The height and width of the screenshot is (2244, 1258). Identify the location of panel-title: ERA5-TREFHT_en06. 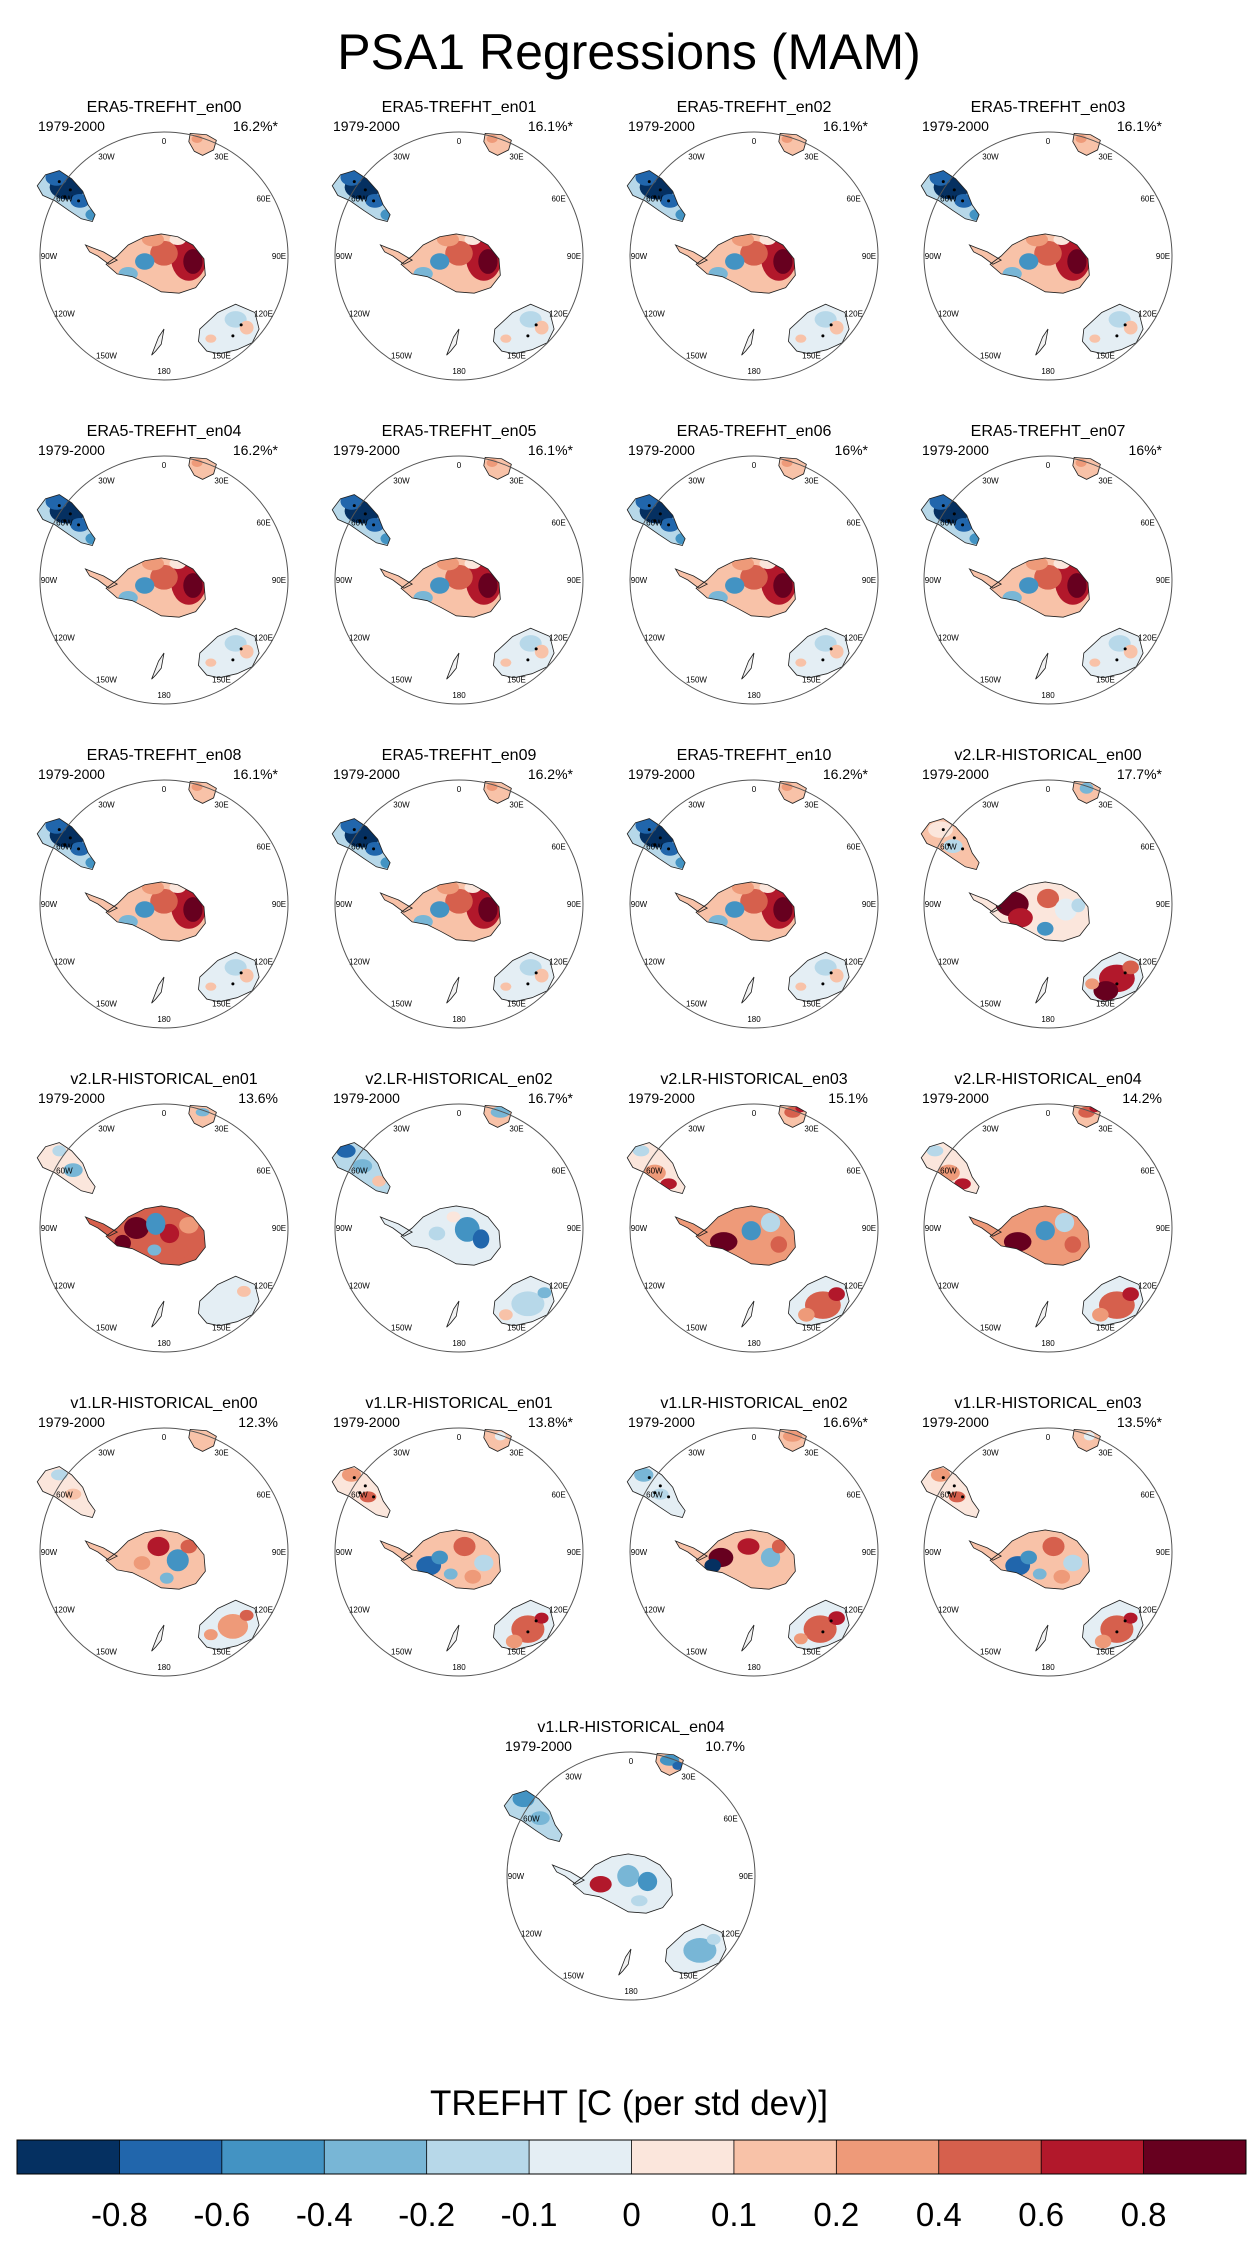
(754, 431).